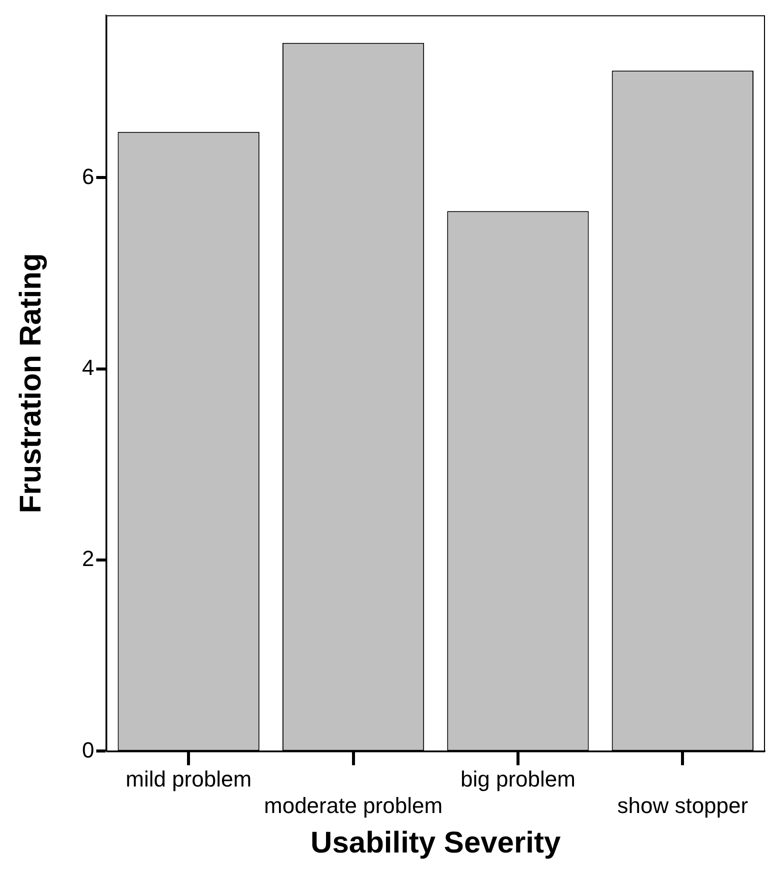  What do you see at coordinates (88, 367) in the screenshot?
I see `y-tick-label: 4` at bounding box center [88, 367].